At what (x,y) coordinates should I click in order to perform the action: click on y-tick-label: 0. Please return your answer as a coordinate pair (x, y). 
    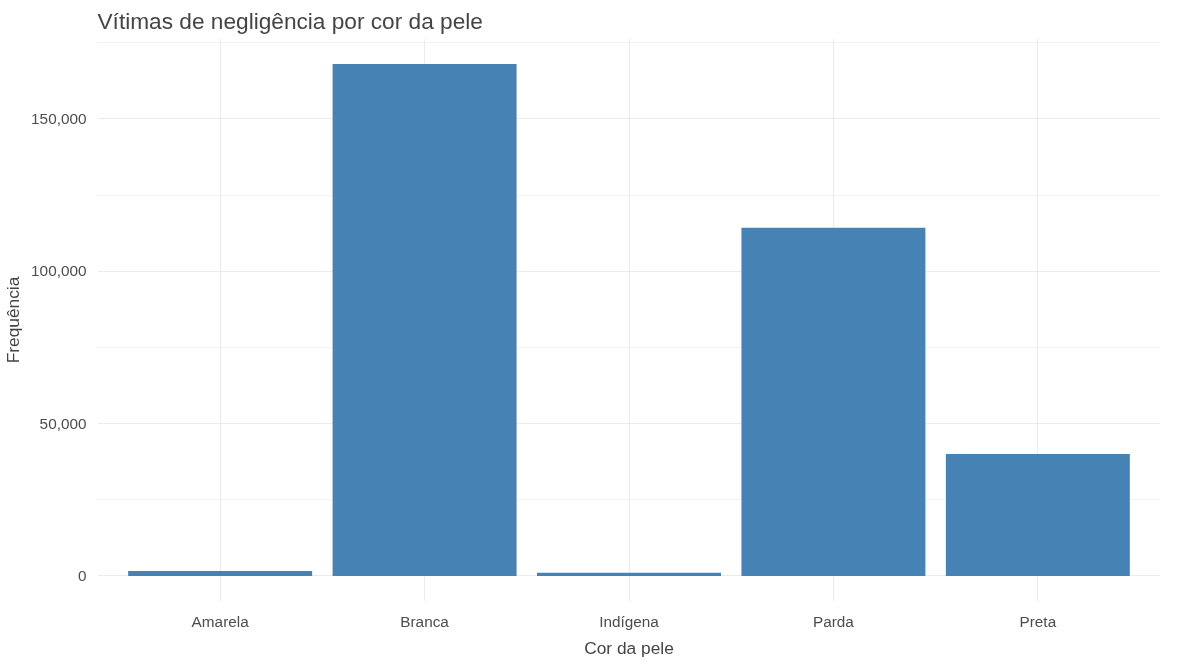
    Looking at the image, I should click on (82, 575).